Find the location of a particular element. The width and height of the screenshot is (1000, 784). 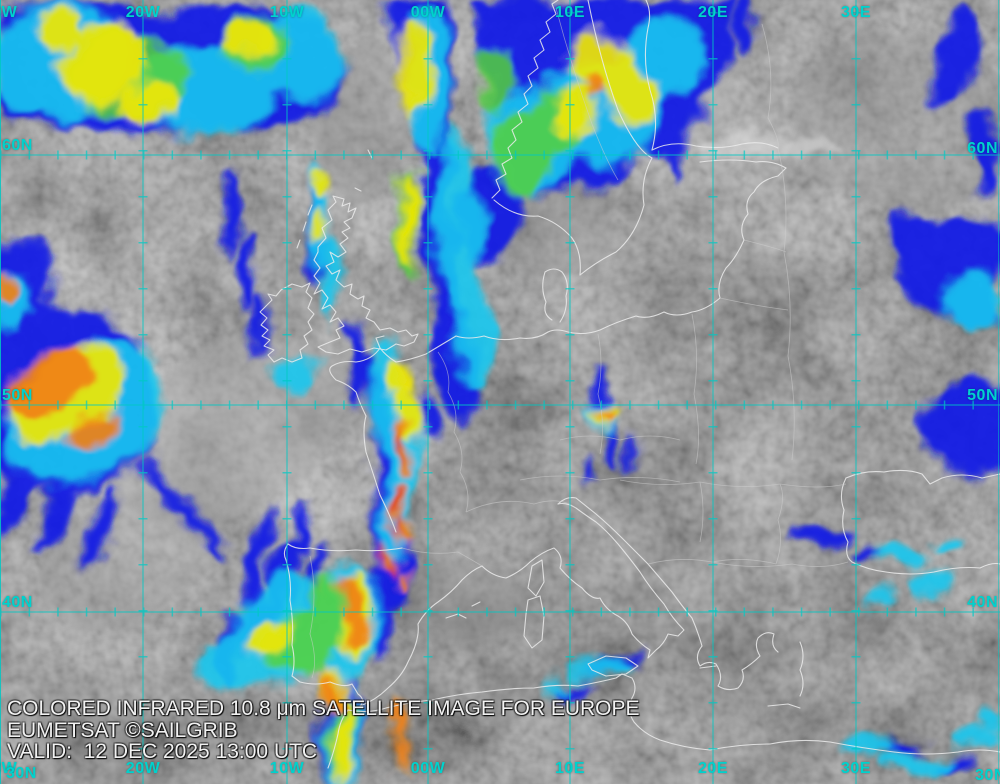

grid-label-right-30n: 30N is located at coordinates (987, 775).